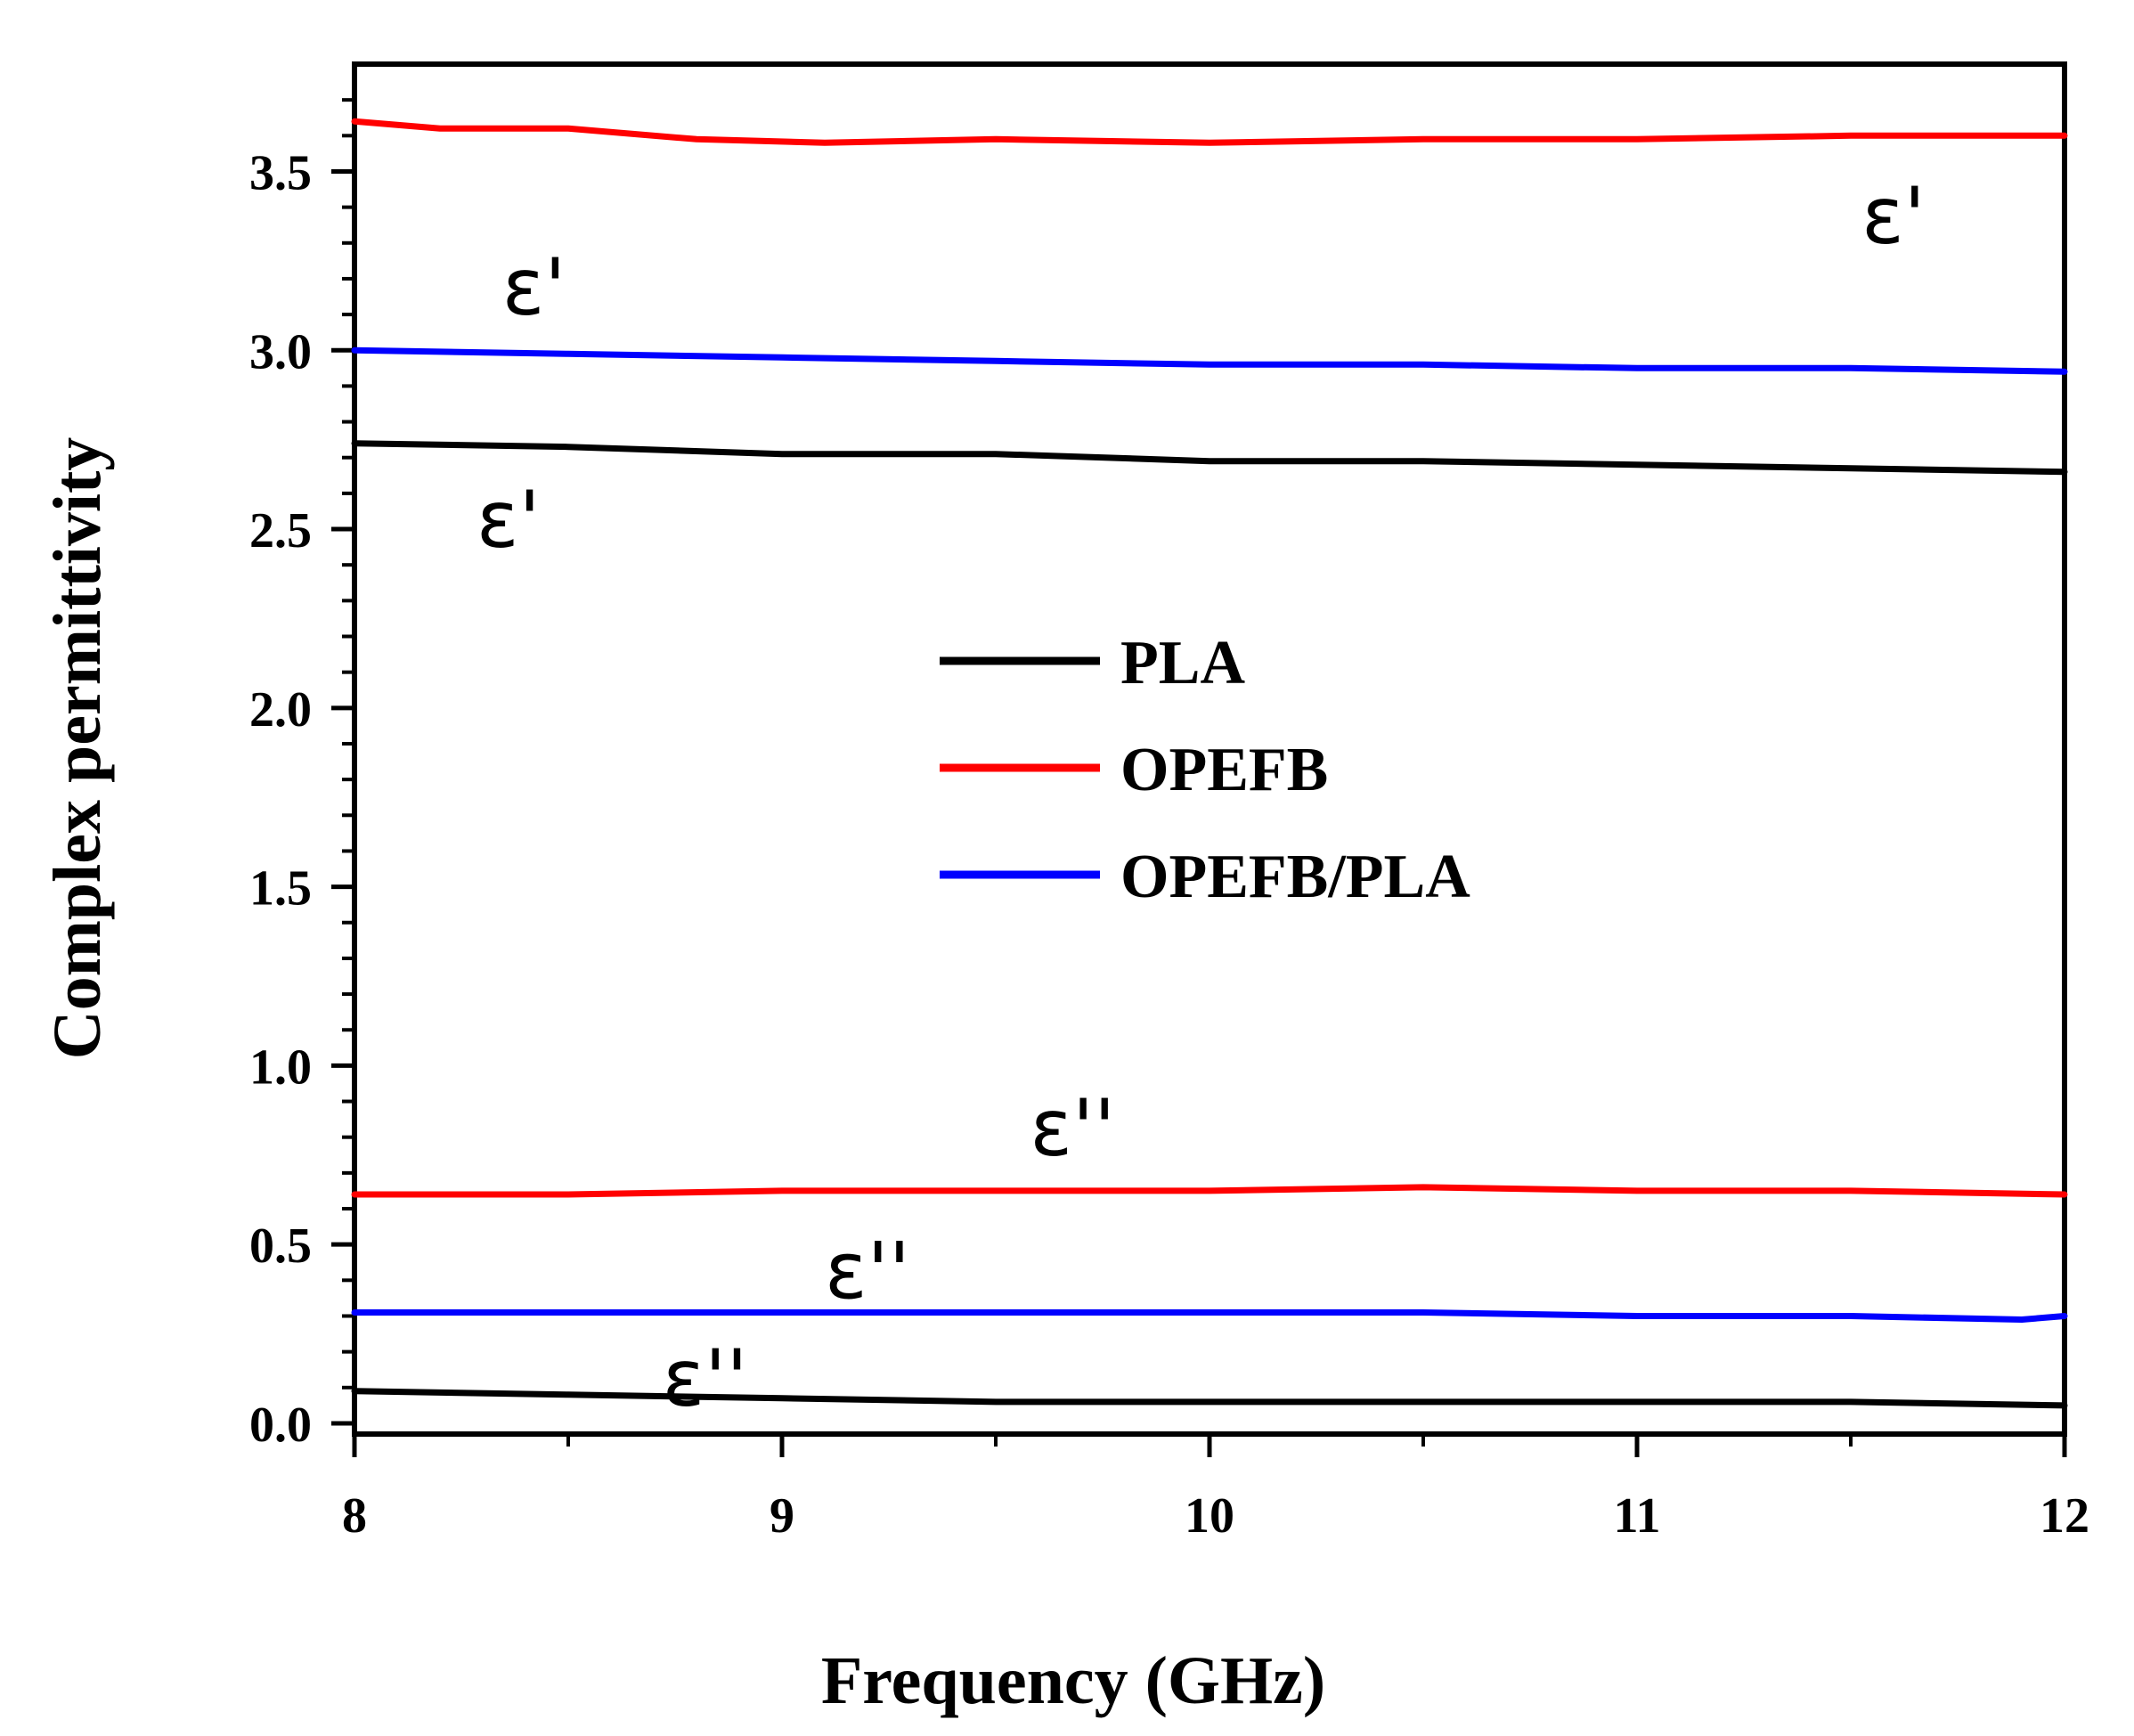  Describe the element at coordinates (280, 1246) in the screenshot. I see `y-tick-label: 0.5` at that location.